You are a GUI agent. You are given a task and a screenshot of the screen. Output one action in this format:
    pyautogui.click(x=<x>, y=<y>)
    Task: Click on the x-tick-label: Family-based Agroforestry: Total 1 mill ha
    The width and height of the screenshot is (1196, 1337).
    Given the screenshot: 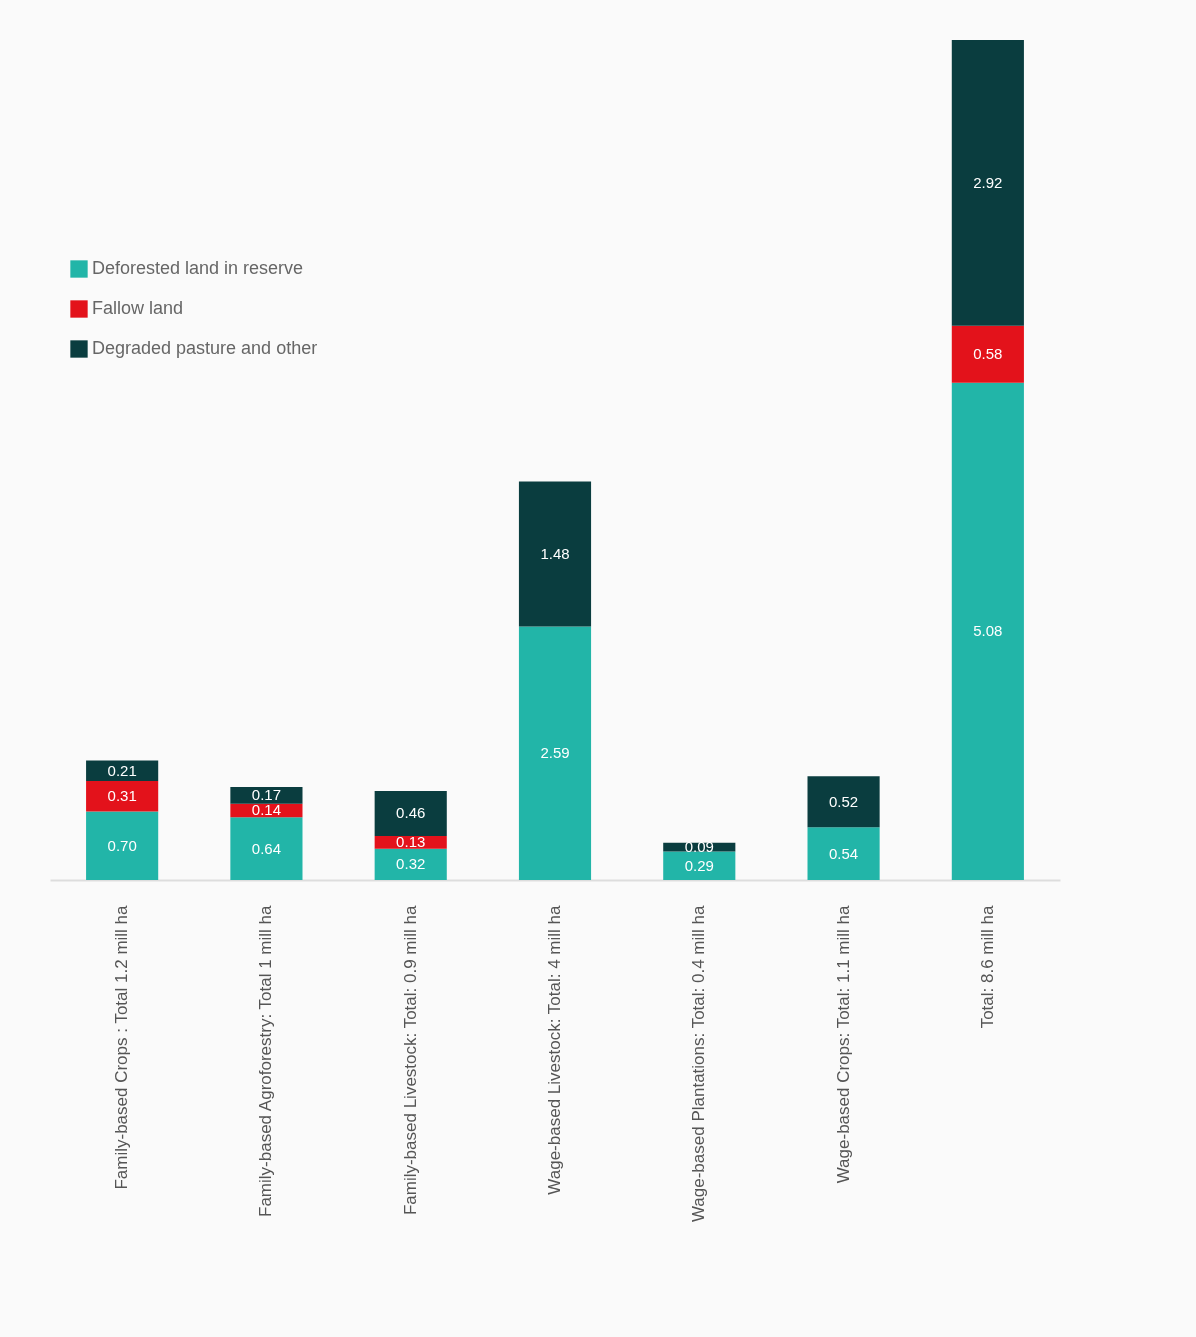 What is the action you would take?
    pyautogui.click(x=266, y=1060)
    